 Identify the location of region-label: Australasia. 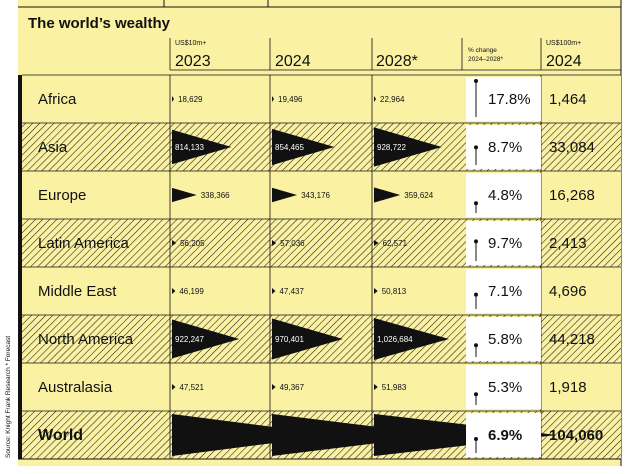
(75, 387).